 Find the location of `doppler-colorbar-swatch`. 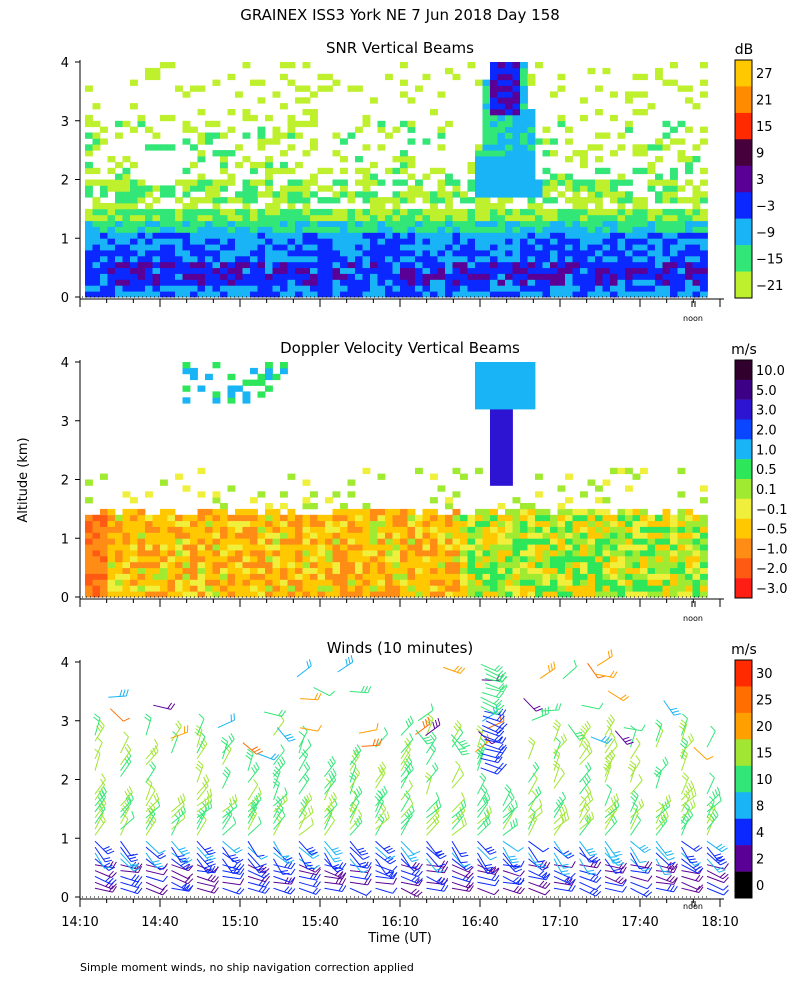

doppler-colorbar-swatch is located at coordinates (743, 508).